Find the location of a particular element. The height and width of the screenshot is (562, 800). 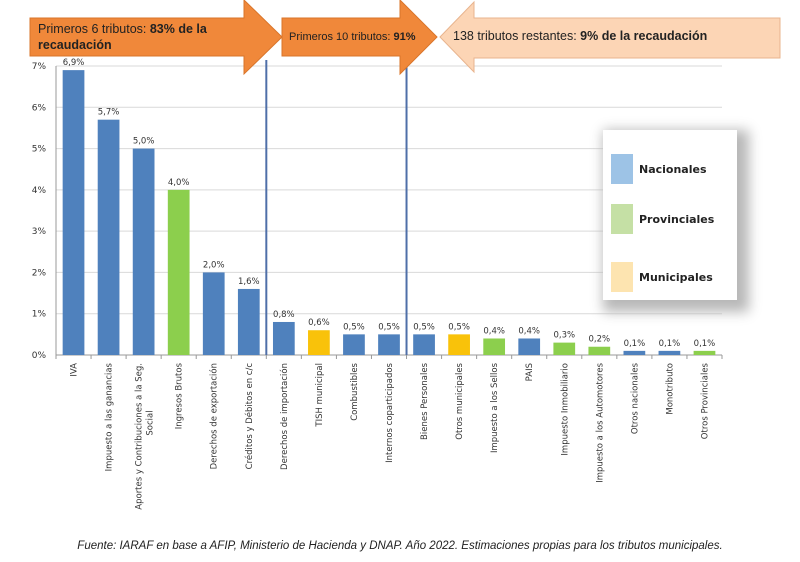

data-label: 5,0% is located at coordinates (144, 142).